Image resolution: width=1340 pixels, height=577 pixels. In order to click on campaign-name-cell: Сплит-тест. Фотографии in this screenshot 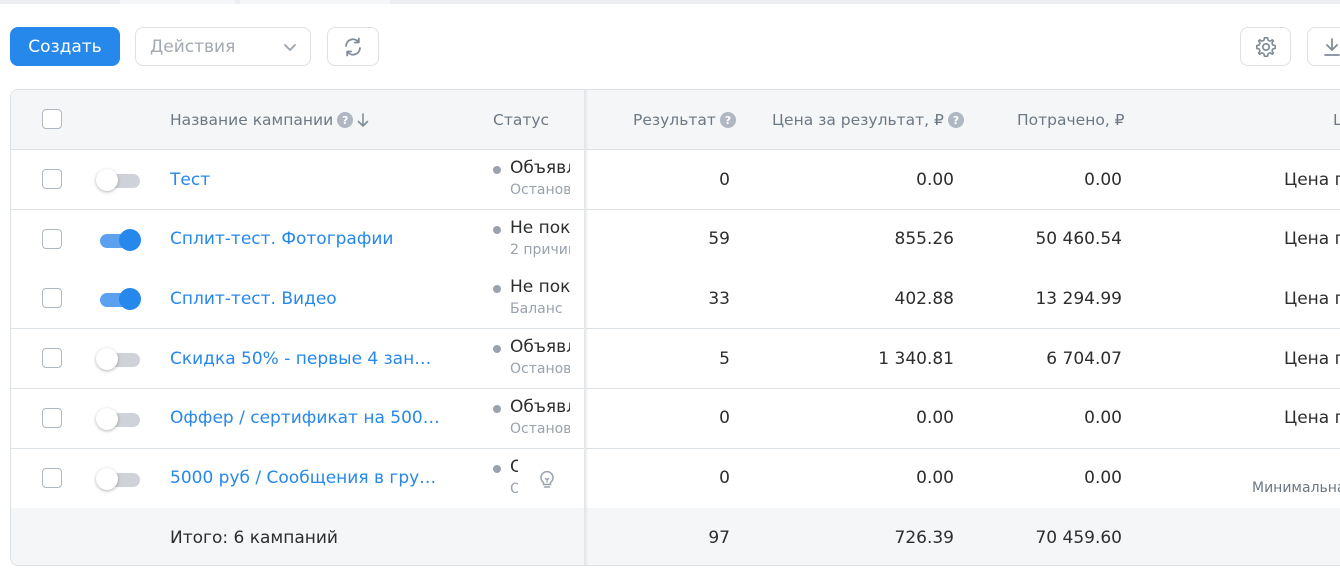, I will do `click(305, 239)`.